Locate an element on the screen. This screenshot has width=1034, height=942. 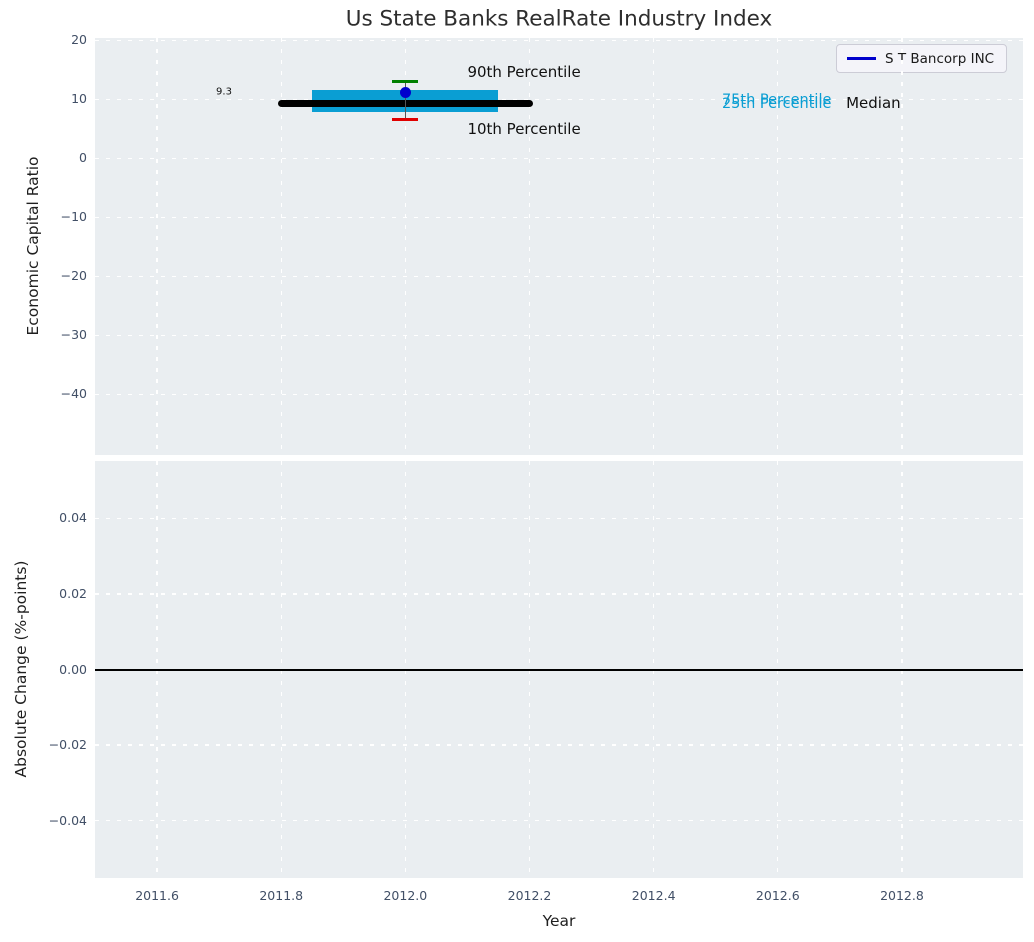
annotation-90th-percentile: 90th Percentile is located at coordinates (524, 72).